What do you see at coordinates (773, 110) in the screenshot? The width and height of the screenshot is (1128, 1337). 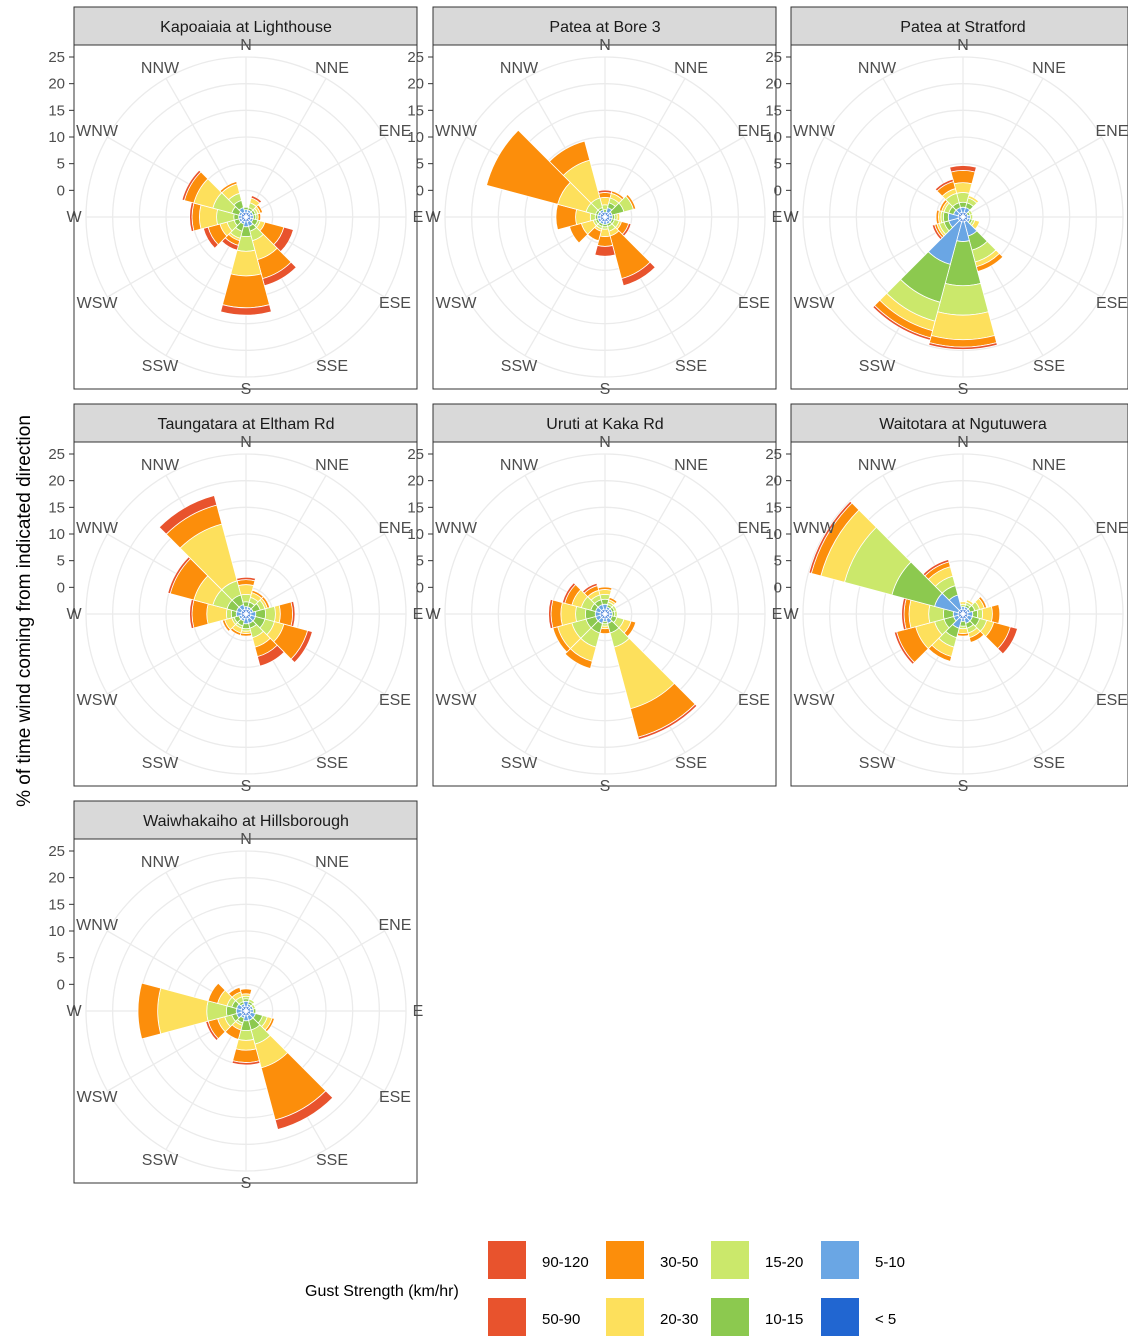 I see `y-tick-label: 15` at bounding box center [773, 110].